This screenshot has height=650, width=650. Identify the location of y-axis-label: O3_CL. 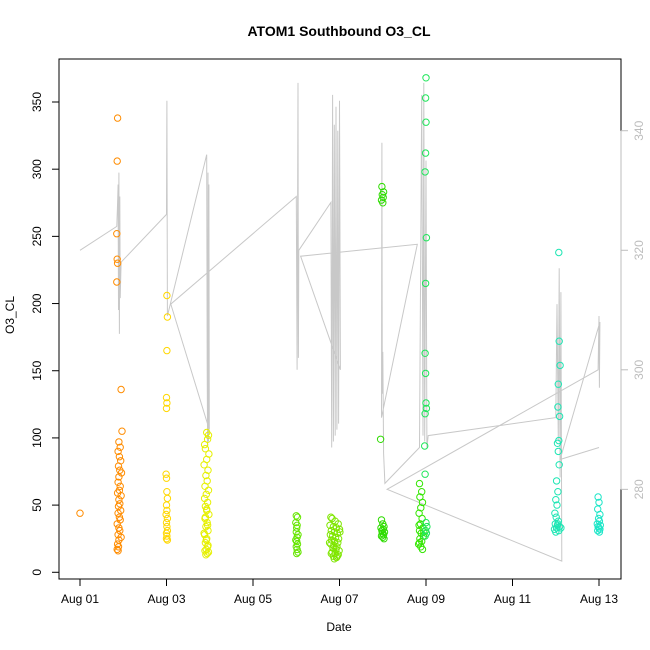
(10, 315).